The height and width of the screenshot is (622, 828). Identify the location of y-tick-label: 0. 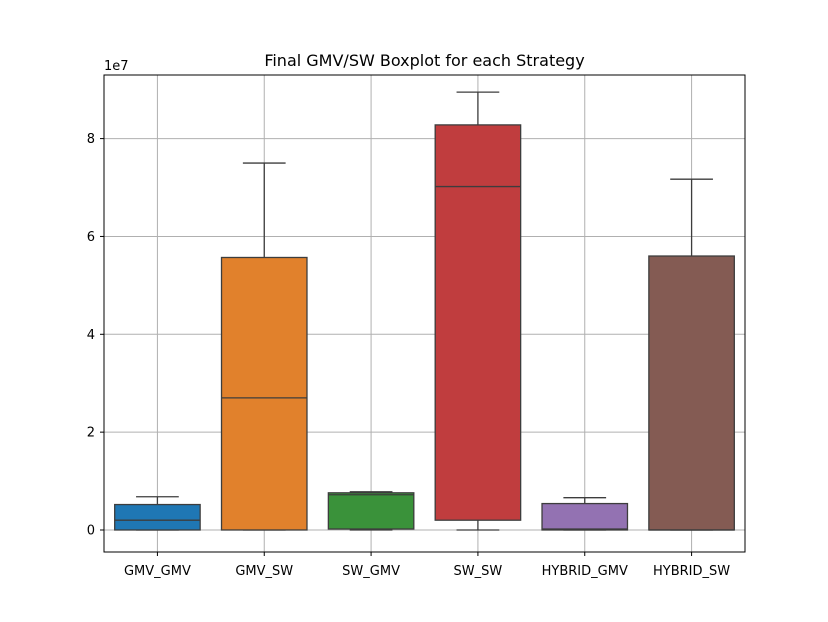
(91, 530).